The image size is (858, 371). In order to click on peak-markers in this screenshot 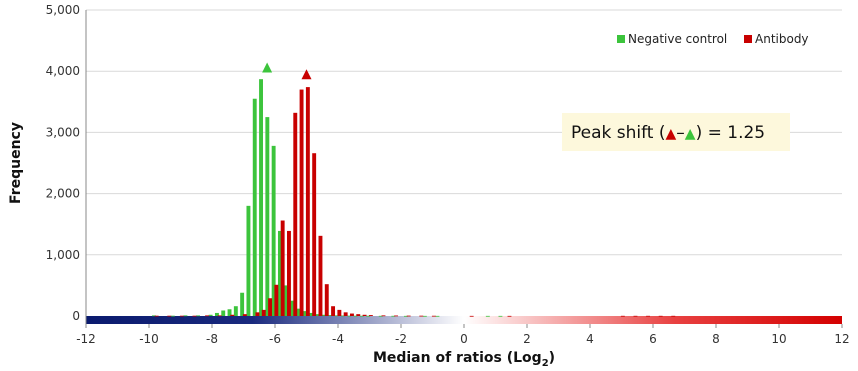, I will do `click(287, 71)`.